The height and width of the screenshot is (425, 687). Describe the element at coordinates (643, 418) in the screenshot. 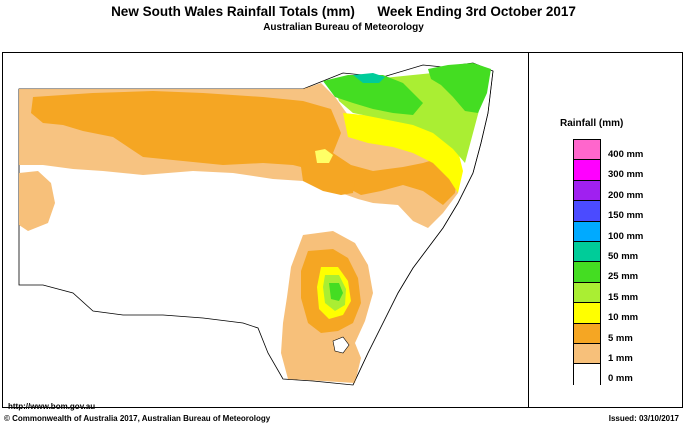

I see `issued-date: Issued: 03/10/2017` at that location.